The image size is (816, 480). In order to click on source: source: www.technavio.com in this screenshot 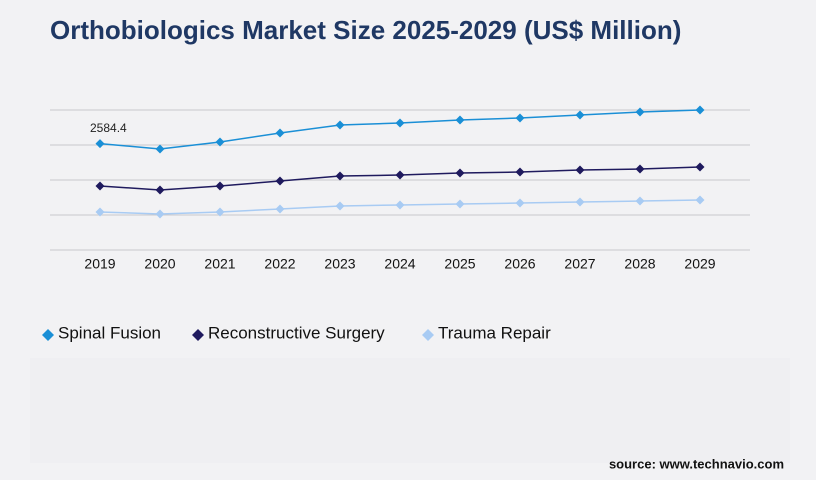, I will do `click(696, 463)`.